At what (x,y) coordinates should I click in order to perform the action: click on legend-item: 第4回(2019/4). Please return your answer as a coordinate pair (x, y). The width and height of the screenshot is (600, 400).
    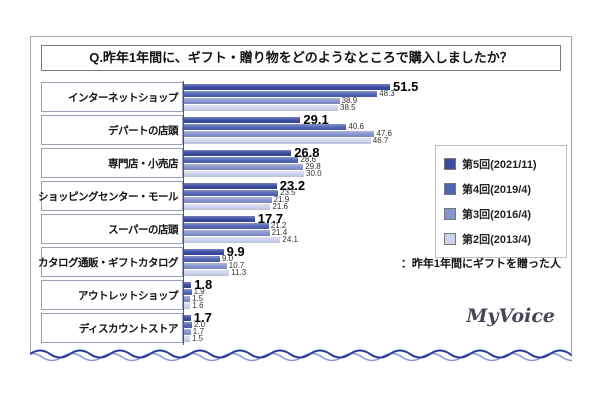
    Looking at the image, I should click on (501, 189).